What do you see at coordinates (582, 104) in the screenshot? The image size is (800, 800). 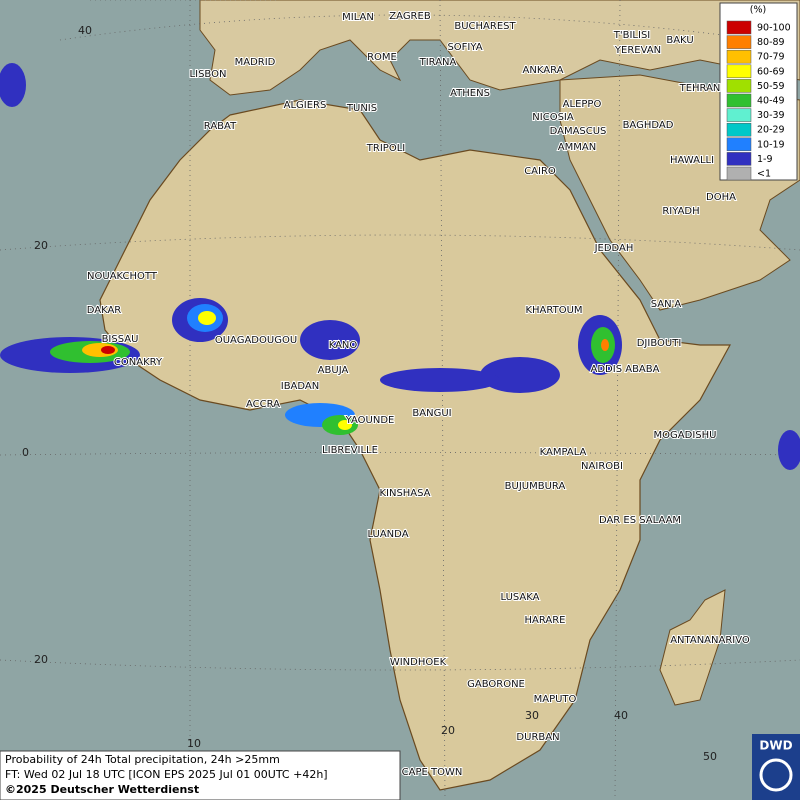 I see `city-label: ALEPPO` at bounding box center [582, 104].